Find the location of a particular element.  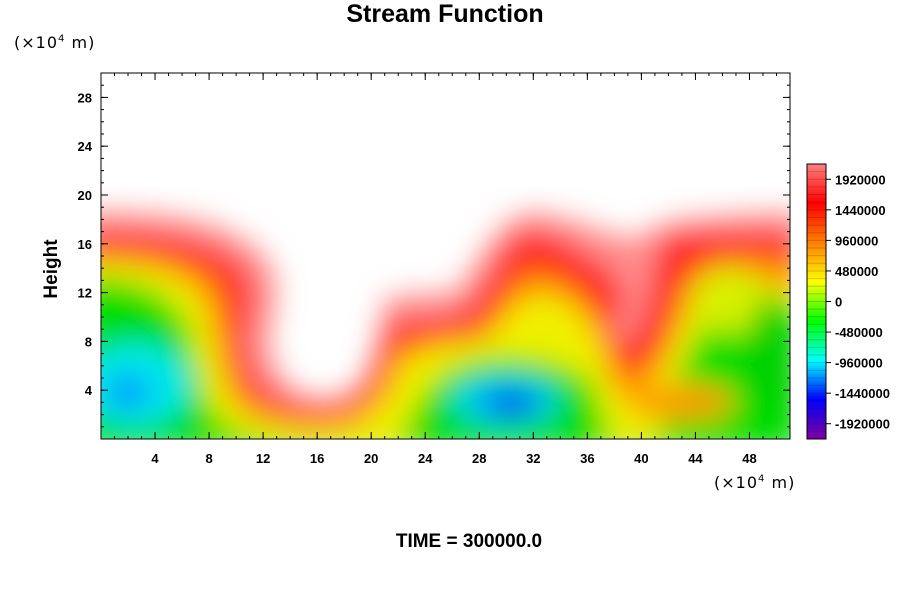

x-tick-label: 20 is located at coordinates (371, 458).